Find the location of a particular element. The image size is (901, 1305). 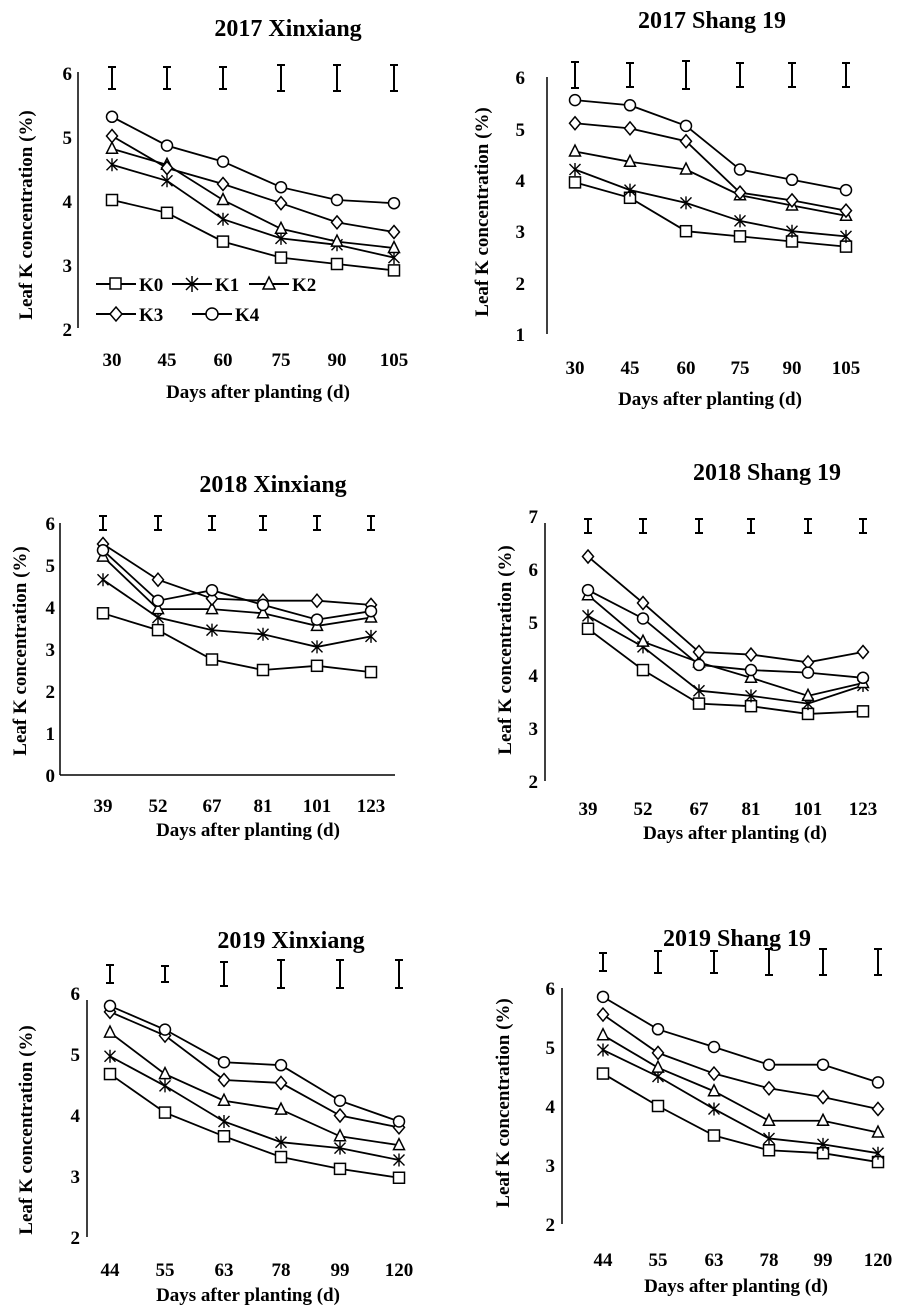

y-tick-labels: 2 3 4 5 6 7 is located at coordinates (534, 650).